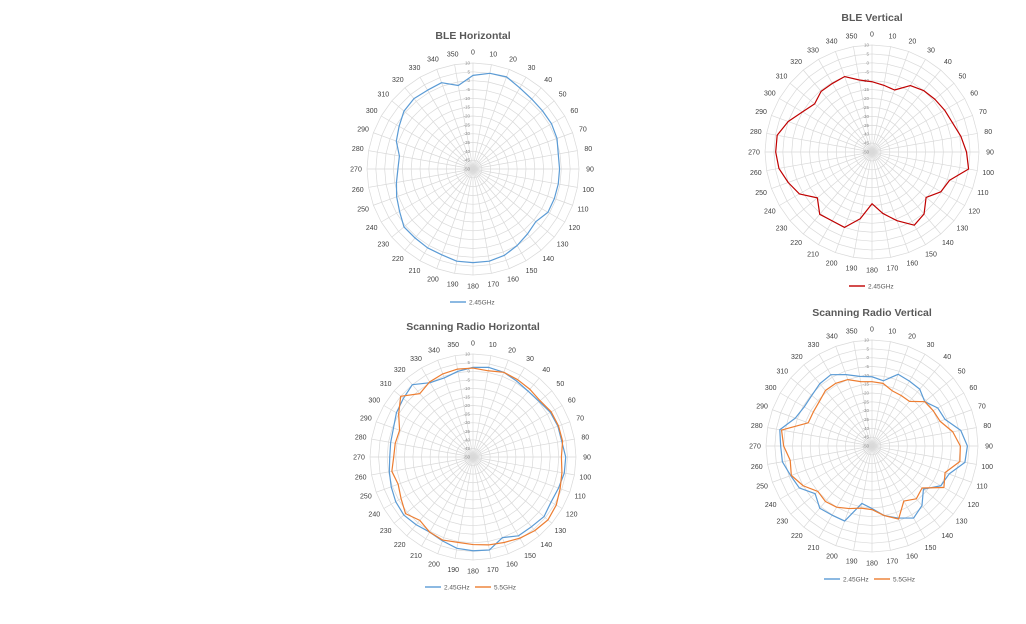 This screenshot has width=1026, height=624. What do you see at coordinates (904, 579) in the screenshot?
I see `legend-label: 5.5GHz` at bounding box center [904, 579].